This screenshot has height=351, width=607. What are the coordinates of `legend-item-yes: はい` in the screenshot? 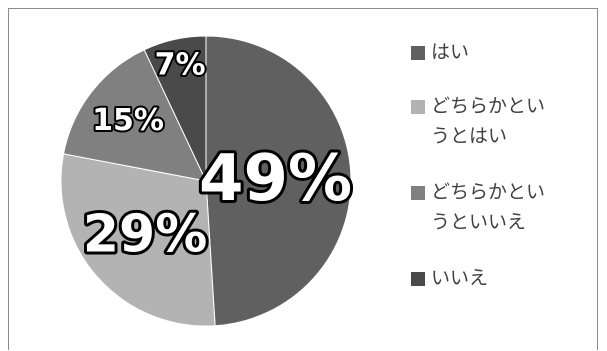 It's located at (500, 52).